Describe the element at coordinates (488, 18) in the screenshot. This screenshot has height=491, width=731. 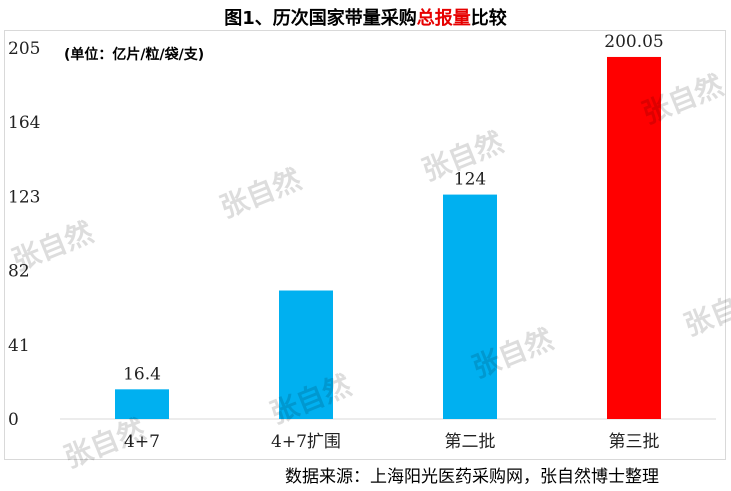
I see `chart-title-end: 比较` at that location.